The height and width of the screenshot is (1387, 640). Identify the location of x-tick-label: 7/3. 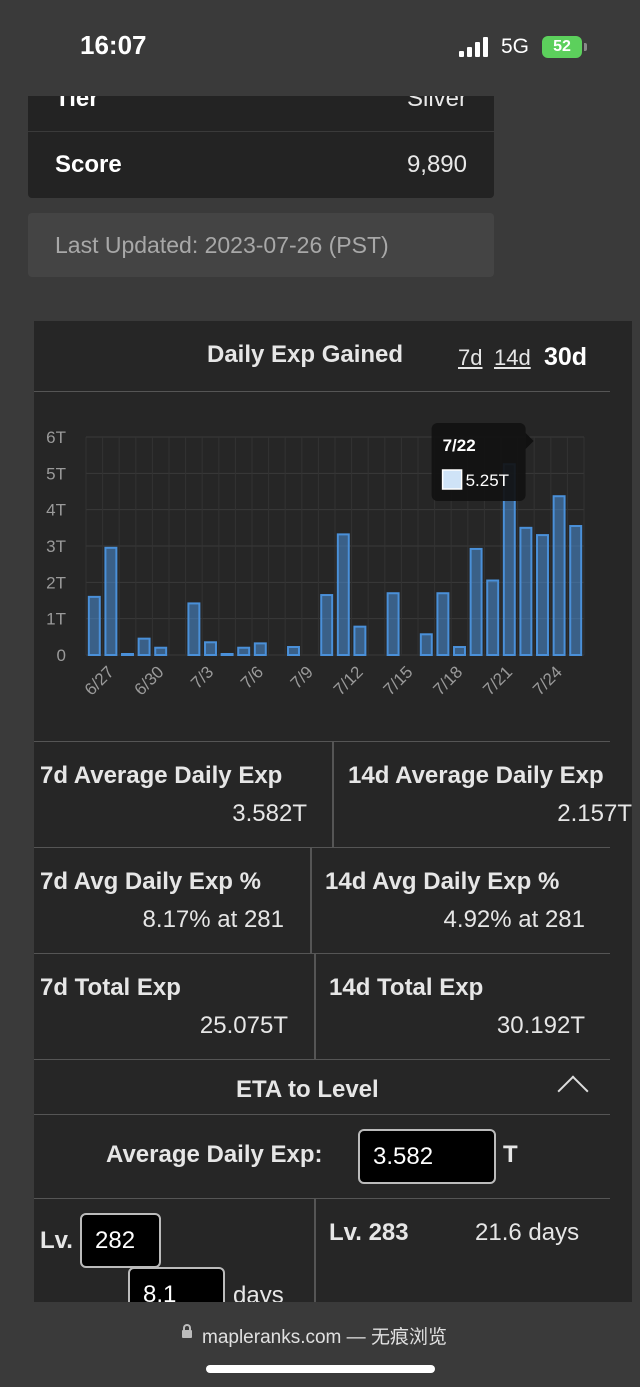
(202, 677).